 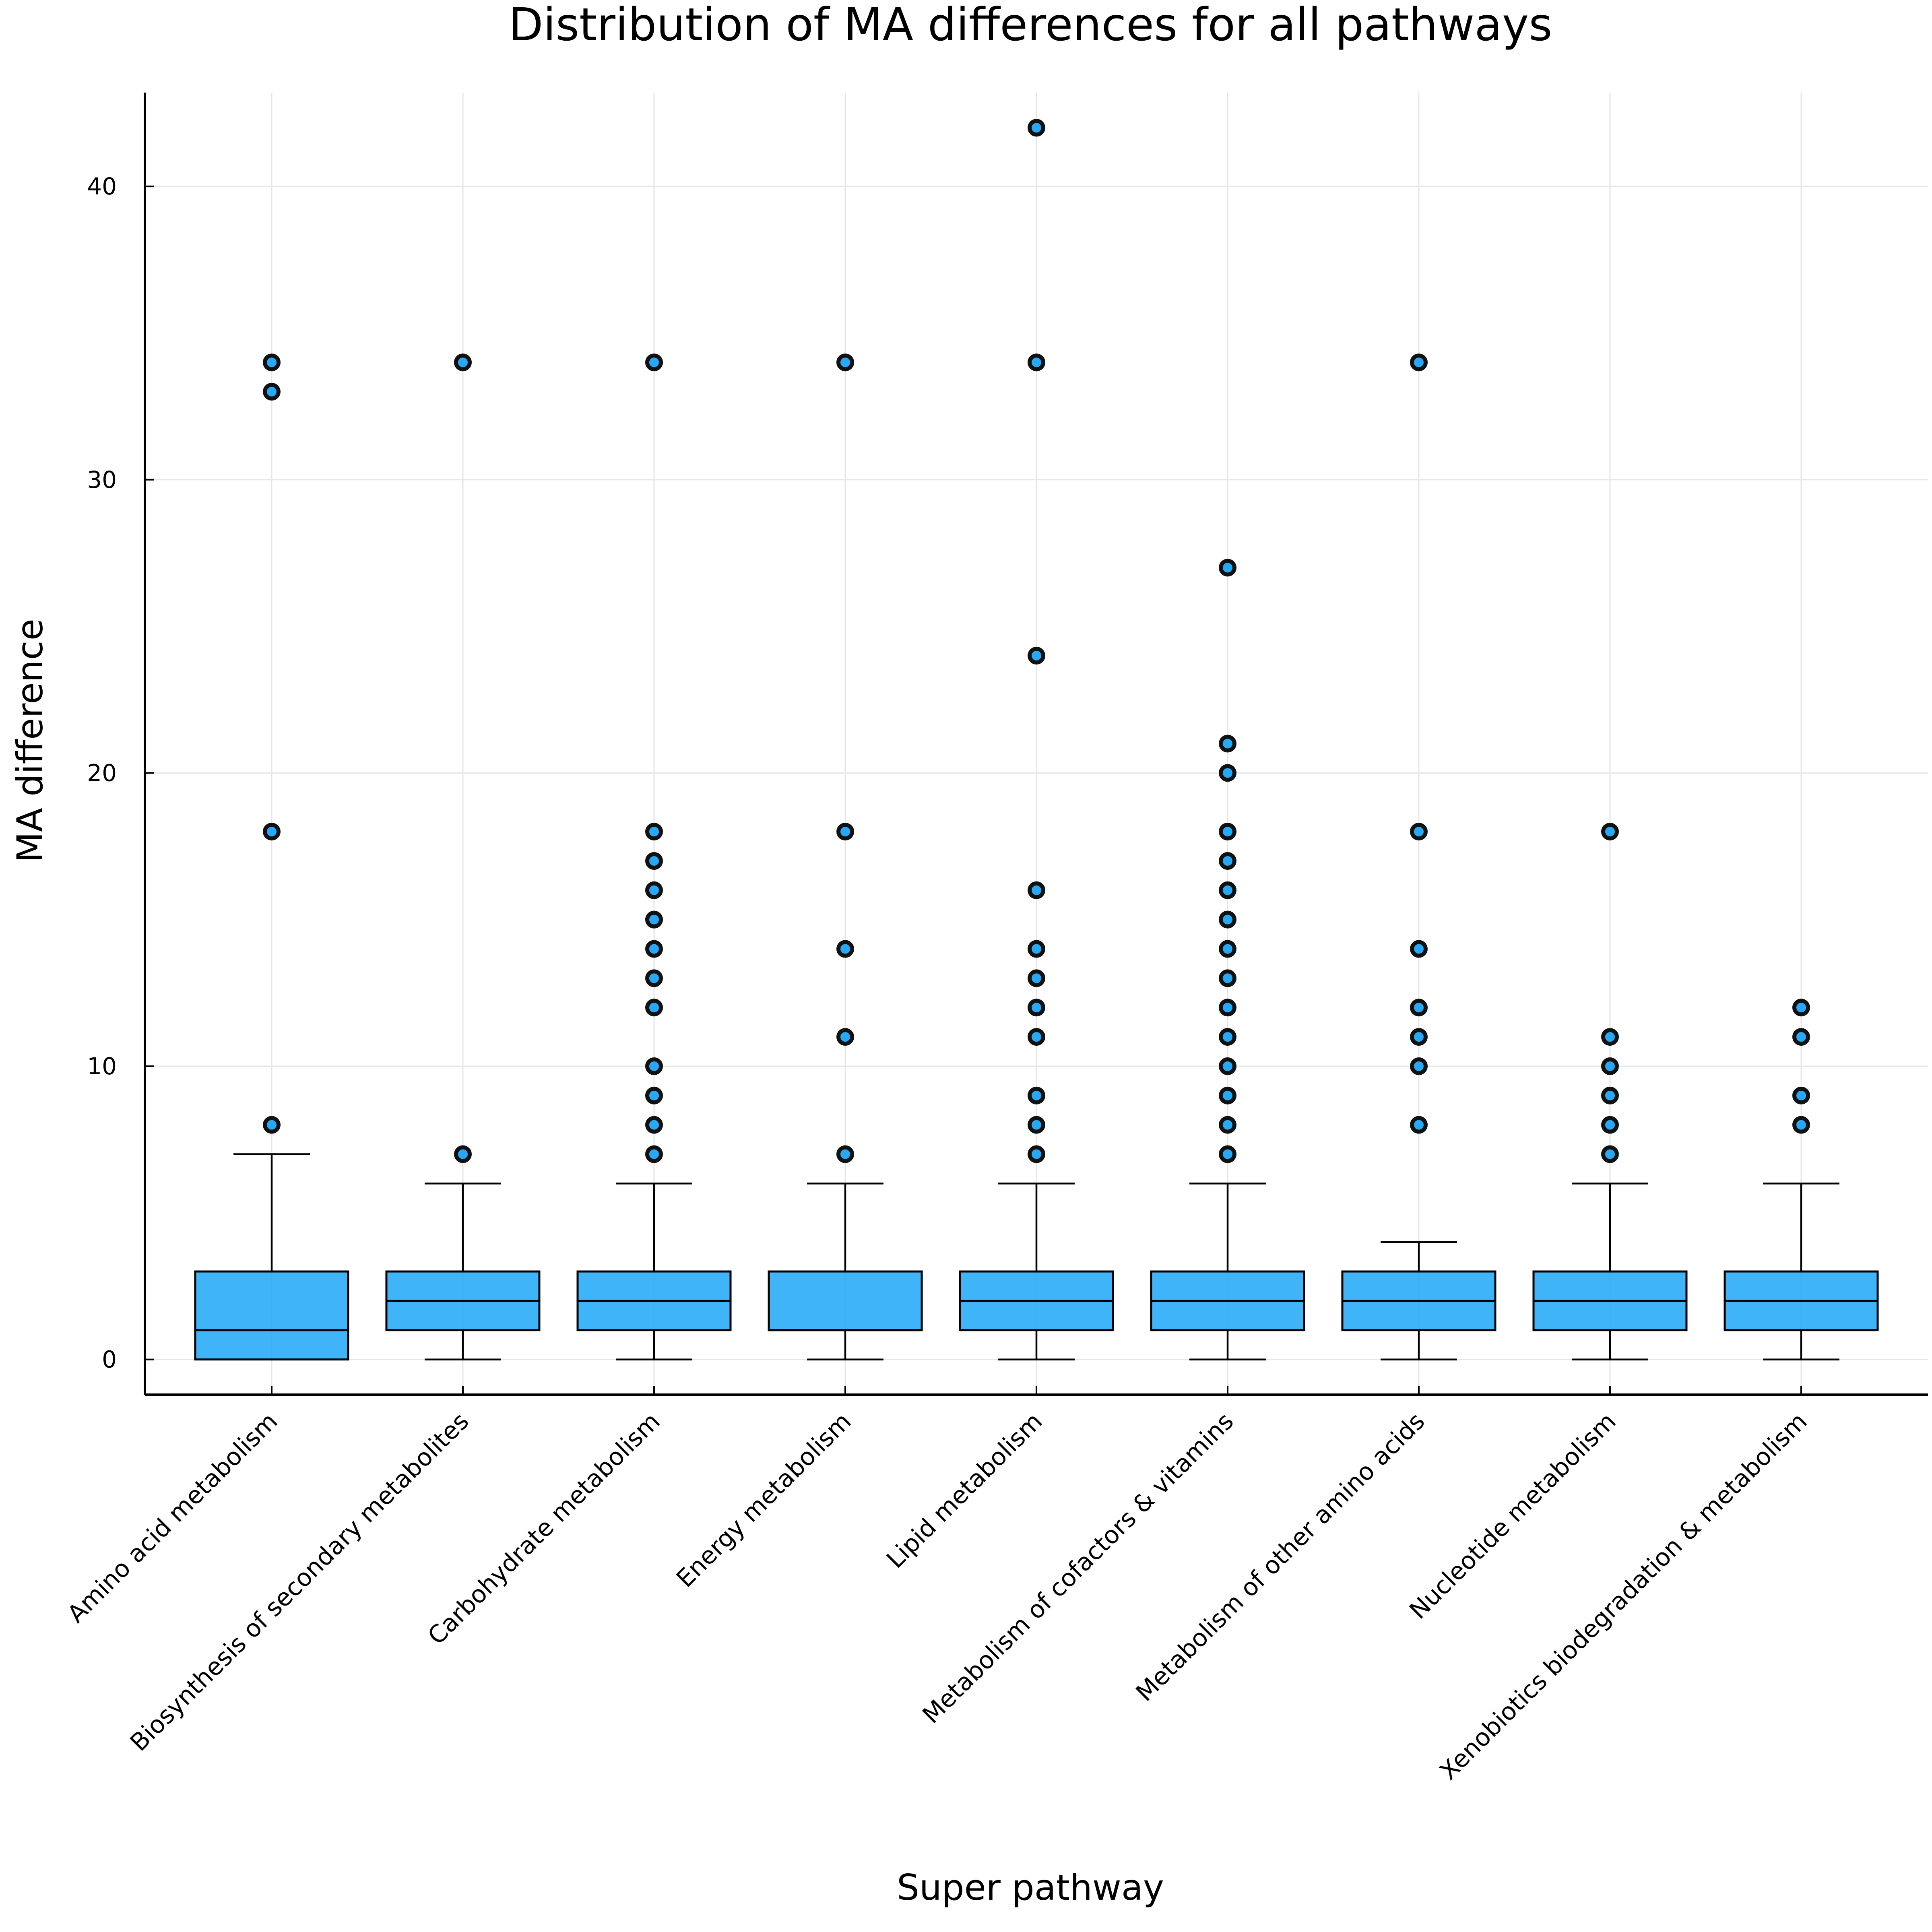 What do you see at coordinates (102, 186) in the screenshot?
I see `y-tick-label: 40` at bounding box center [102, 186].